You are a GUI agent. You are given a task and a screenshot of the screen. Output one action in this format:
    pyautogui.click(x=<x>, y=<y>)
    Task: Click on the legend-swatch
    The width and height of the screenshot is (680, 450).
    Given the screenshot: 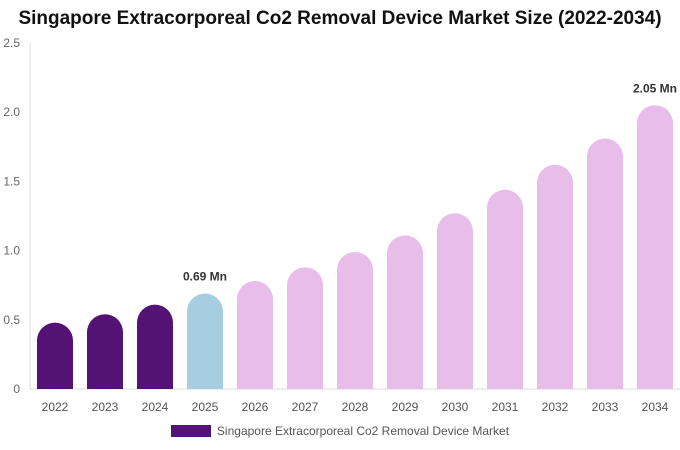 What is the action you would take?
    pyautogui.click(x=190, y=431)
    